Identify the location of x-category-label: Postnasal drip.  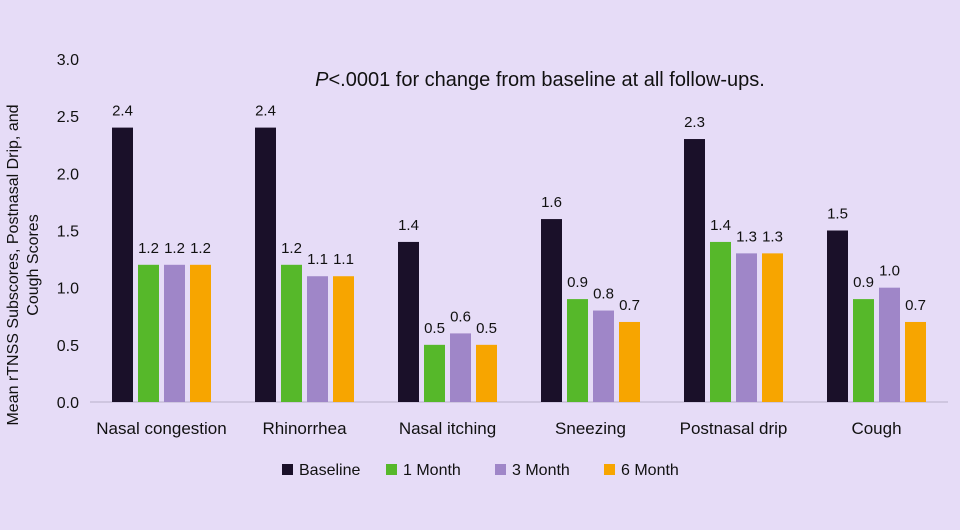
(734, 428).